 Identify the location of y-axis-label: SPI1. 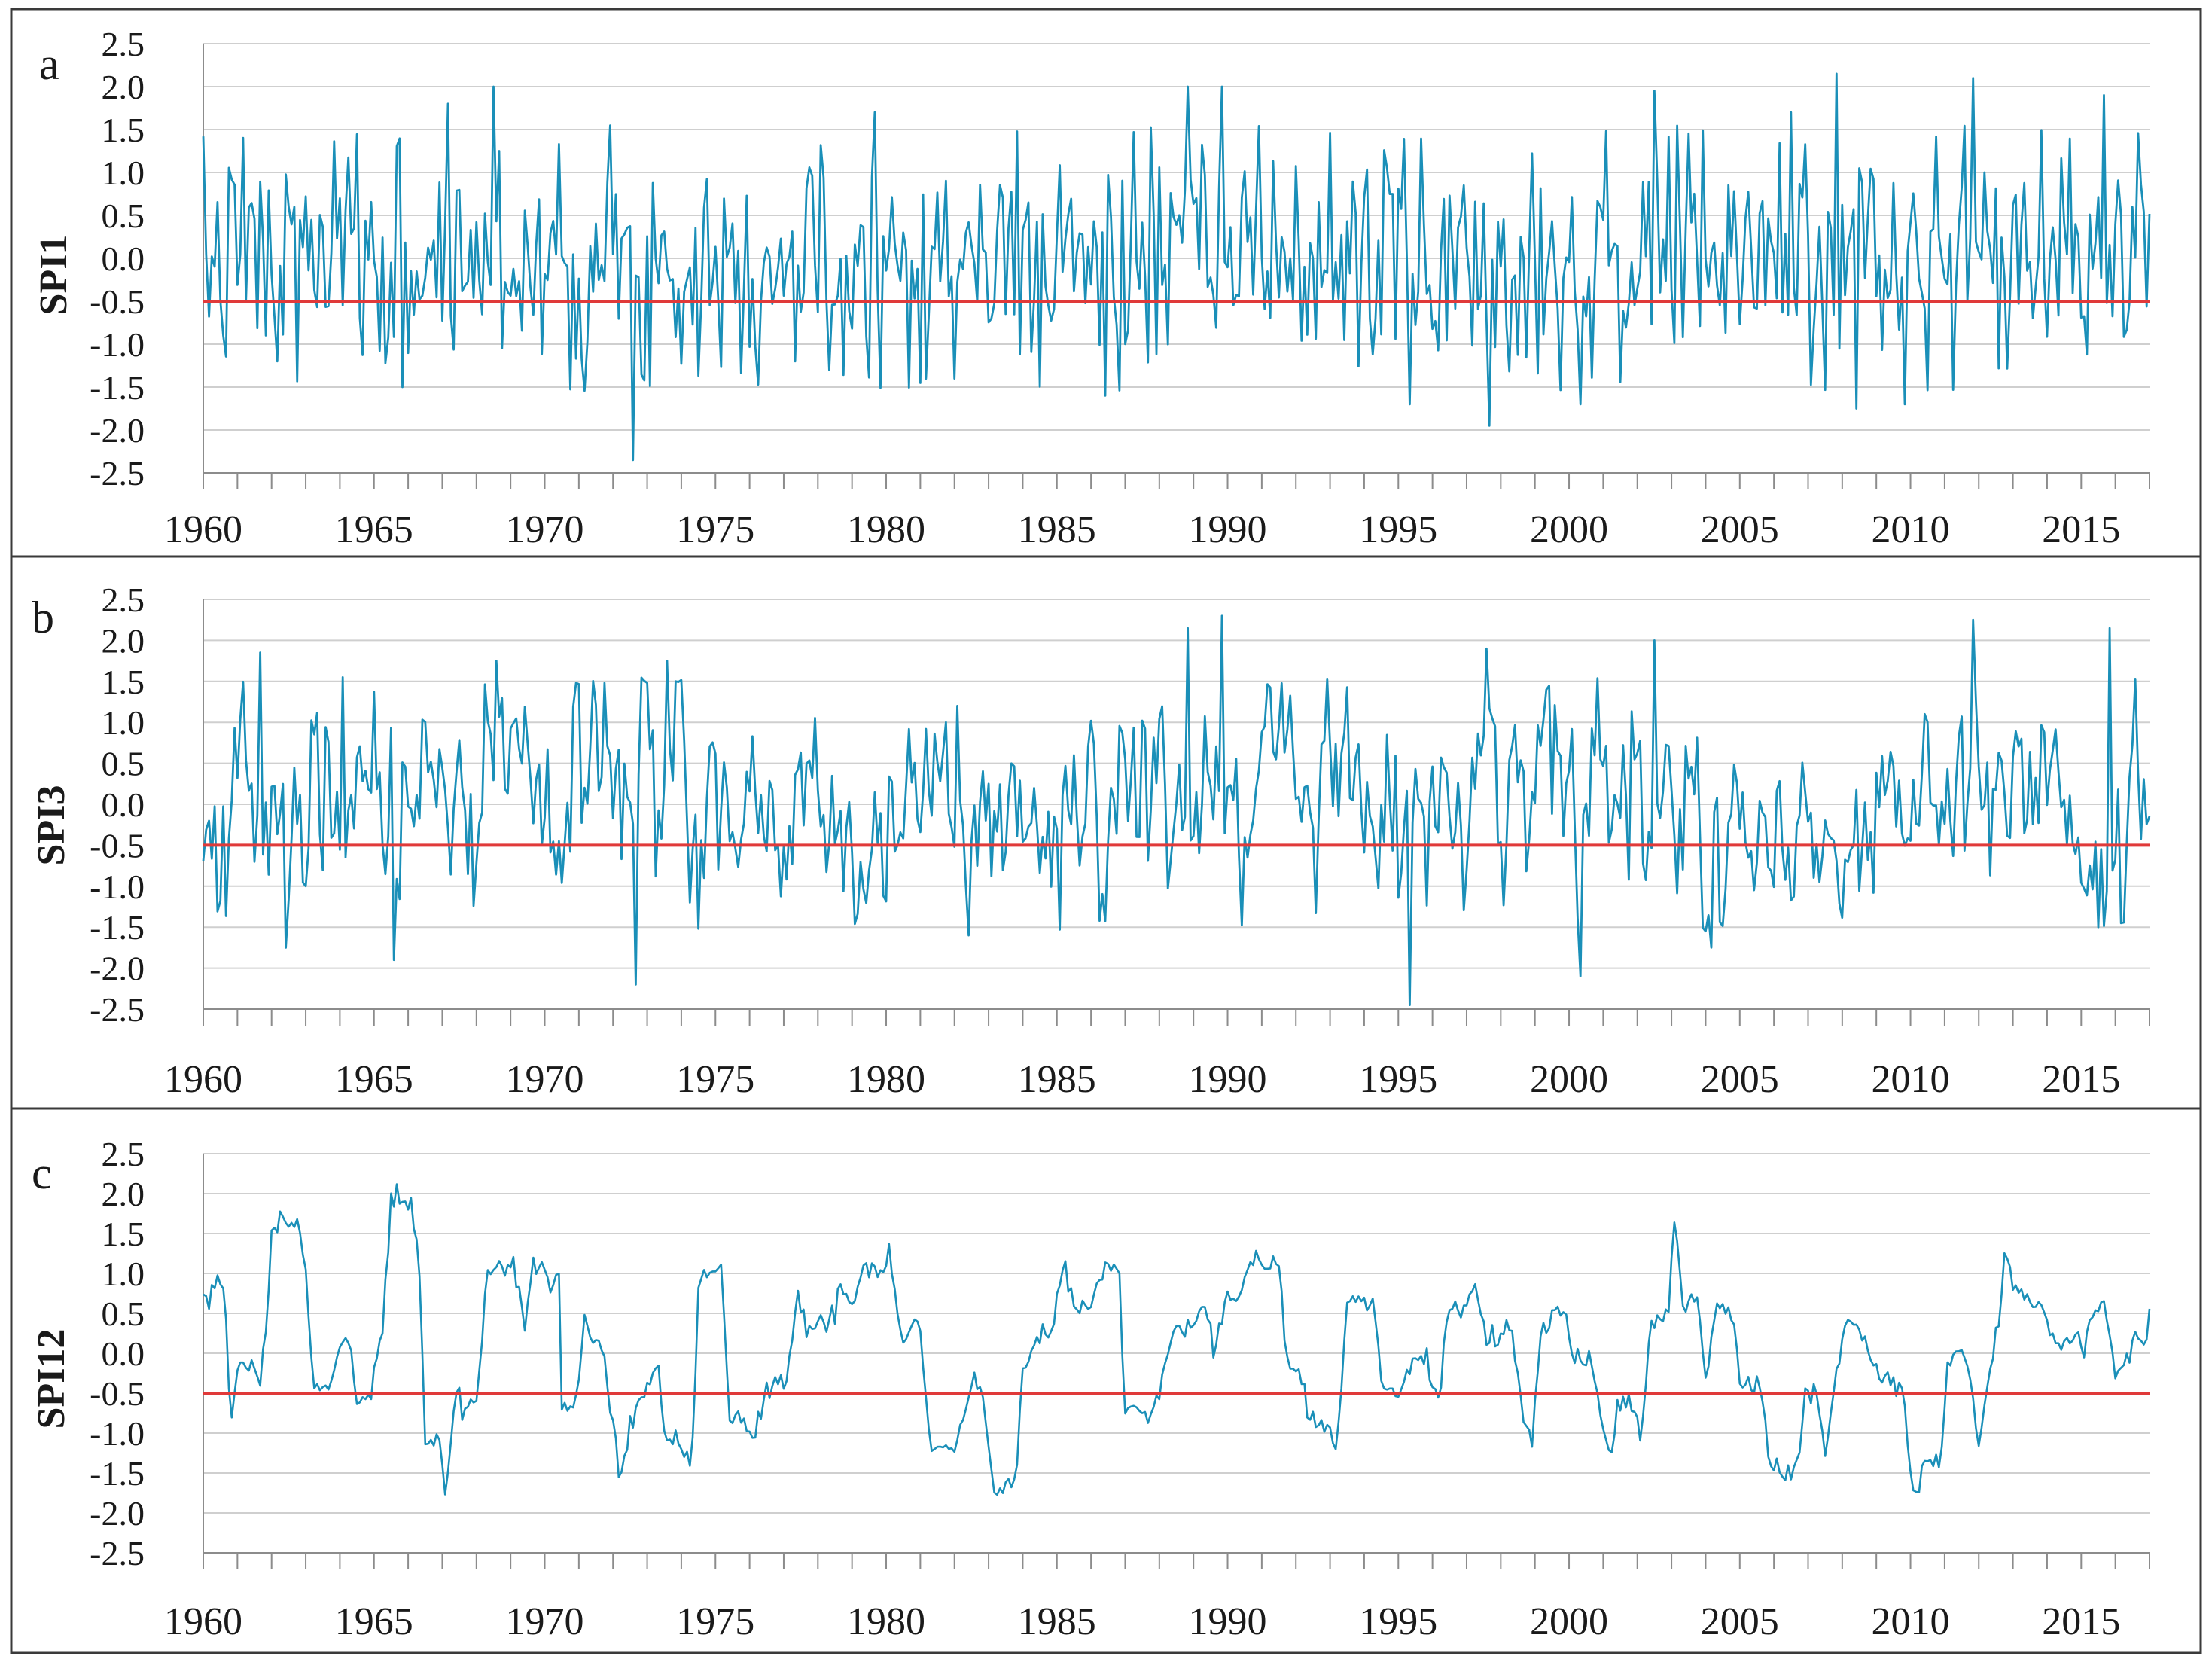
(54, 275).